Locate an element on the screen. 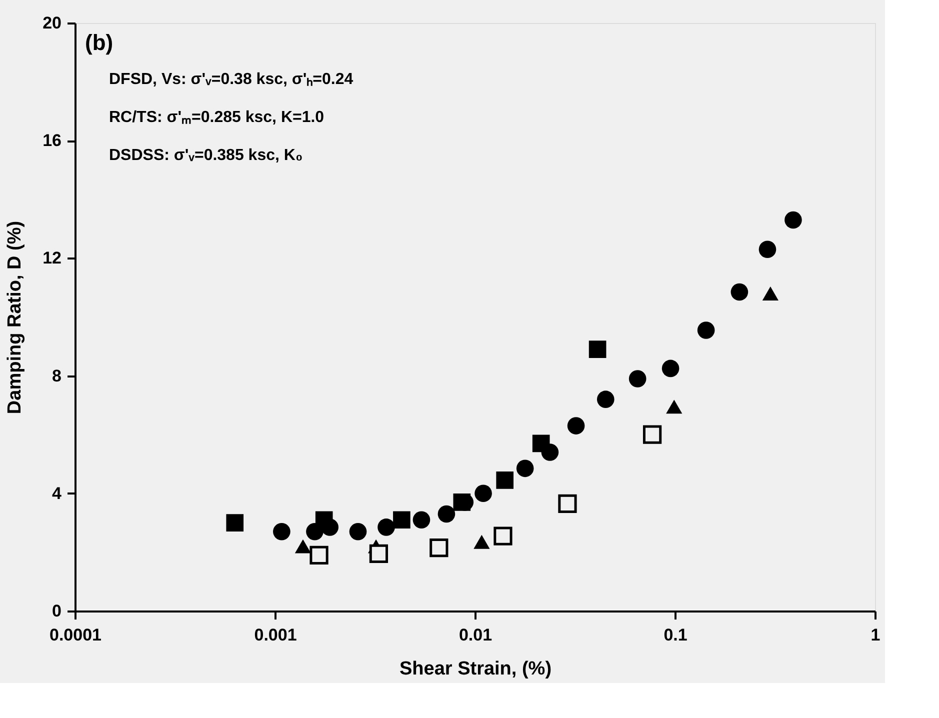 The height and width of the screenshot is (718, 939). x-tick-label: 0.1 is located at coordinates (676, 635).